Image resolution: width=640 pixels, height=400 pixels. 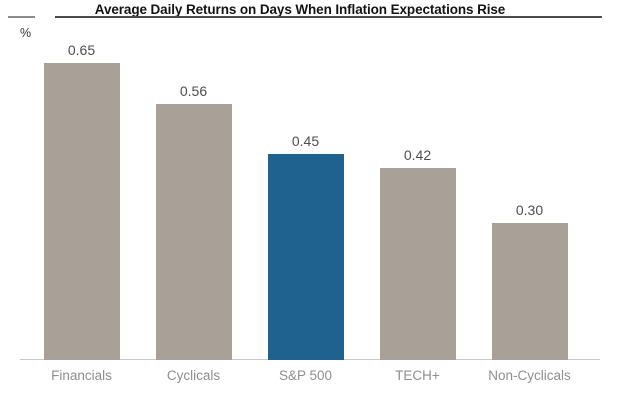 I want to click on bar-group: 0.56 Cyclicals, so click(x=193, y=233).